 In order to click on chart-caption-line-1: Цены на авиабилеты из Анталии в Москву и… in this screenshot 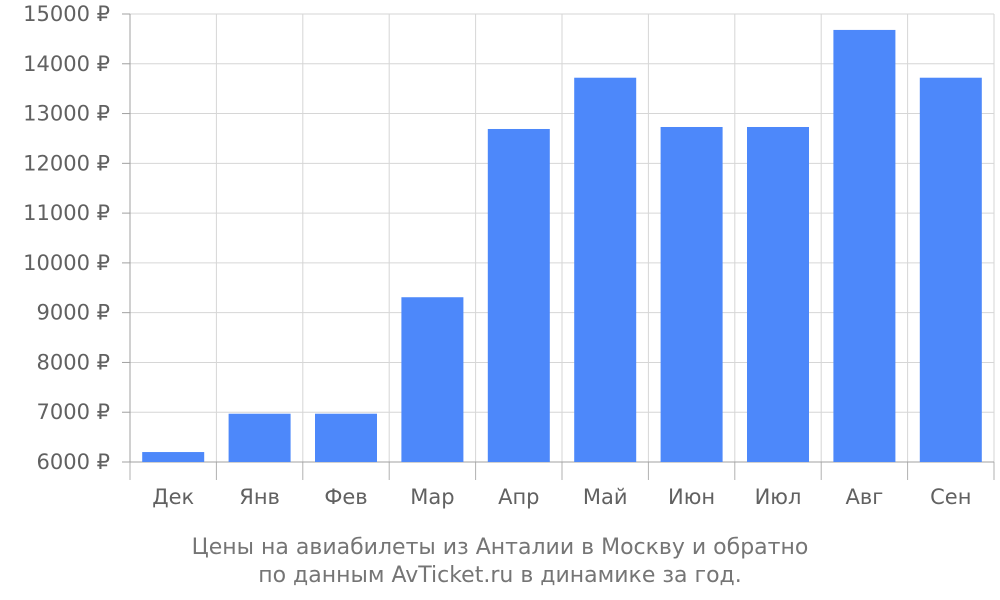, I will do `click(500, 547)`.